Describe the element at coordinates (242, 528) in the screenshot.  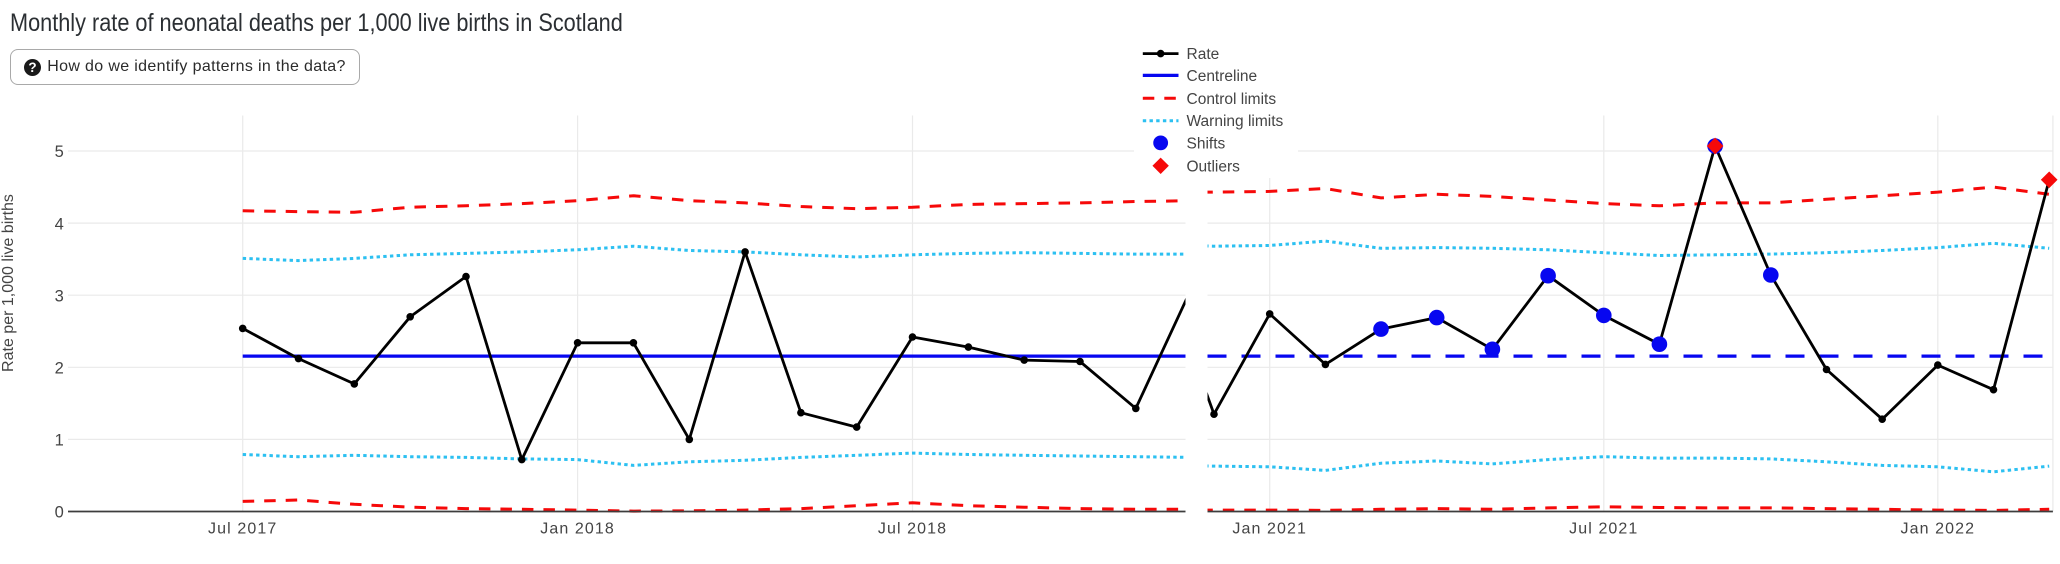
I see `svg-text: Jul 2017` at that location.